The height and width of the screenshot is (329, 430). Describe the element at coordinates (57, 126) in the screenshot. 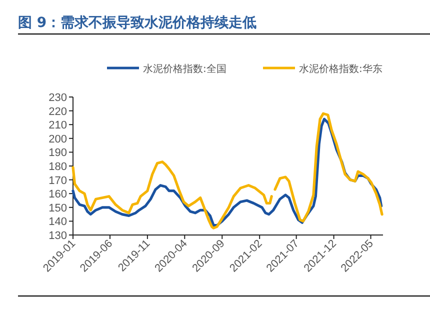

I see `y-tick-label: 210` at that location.